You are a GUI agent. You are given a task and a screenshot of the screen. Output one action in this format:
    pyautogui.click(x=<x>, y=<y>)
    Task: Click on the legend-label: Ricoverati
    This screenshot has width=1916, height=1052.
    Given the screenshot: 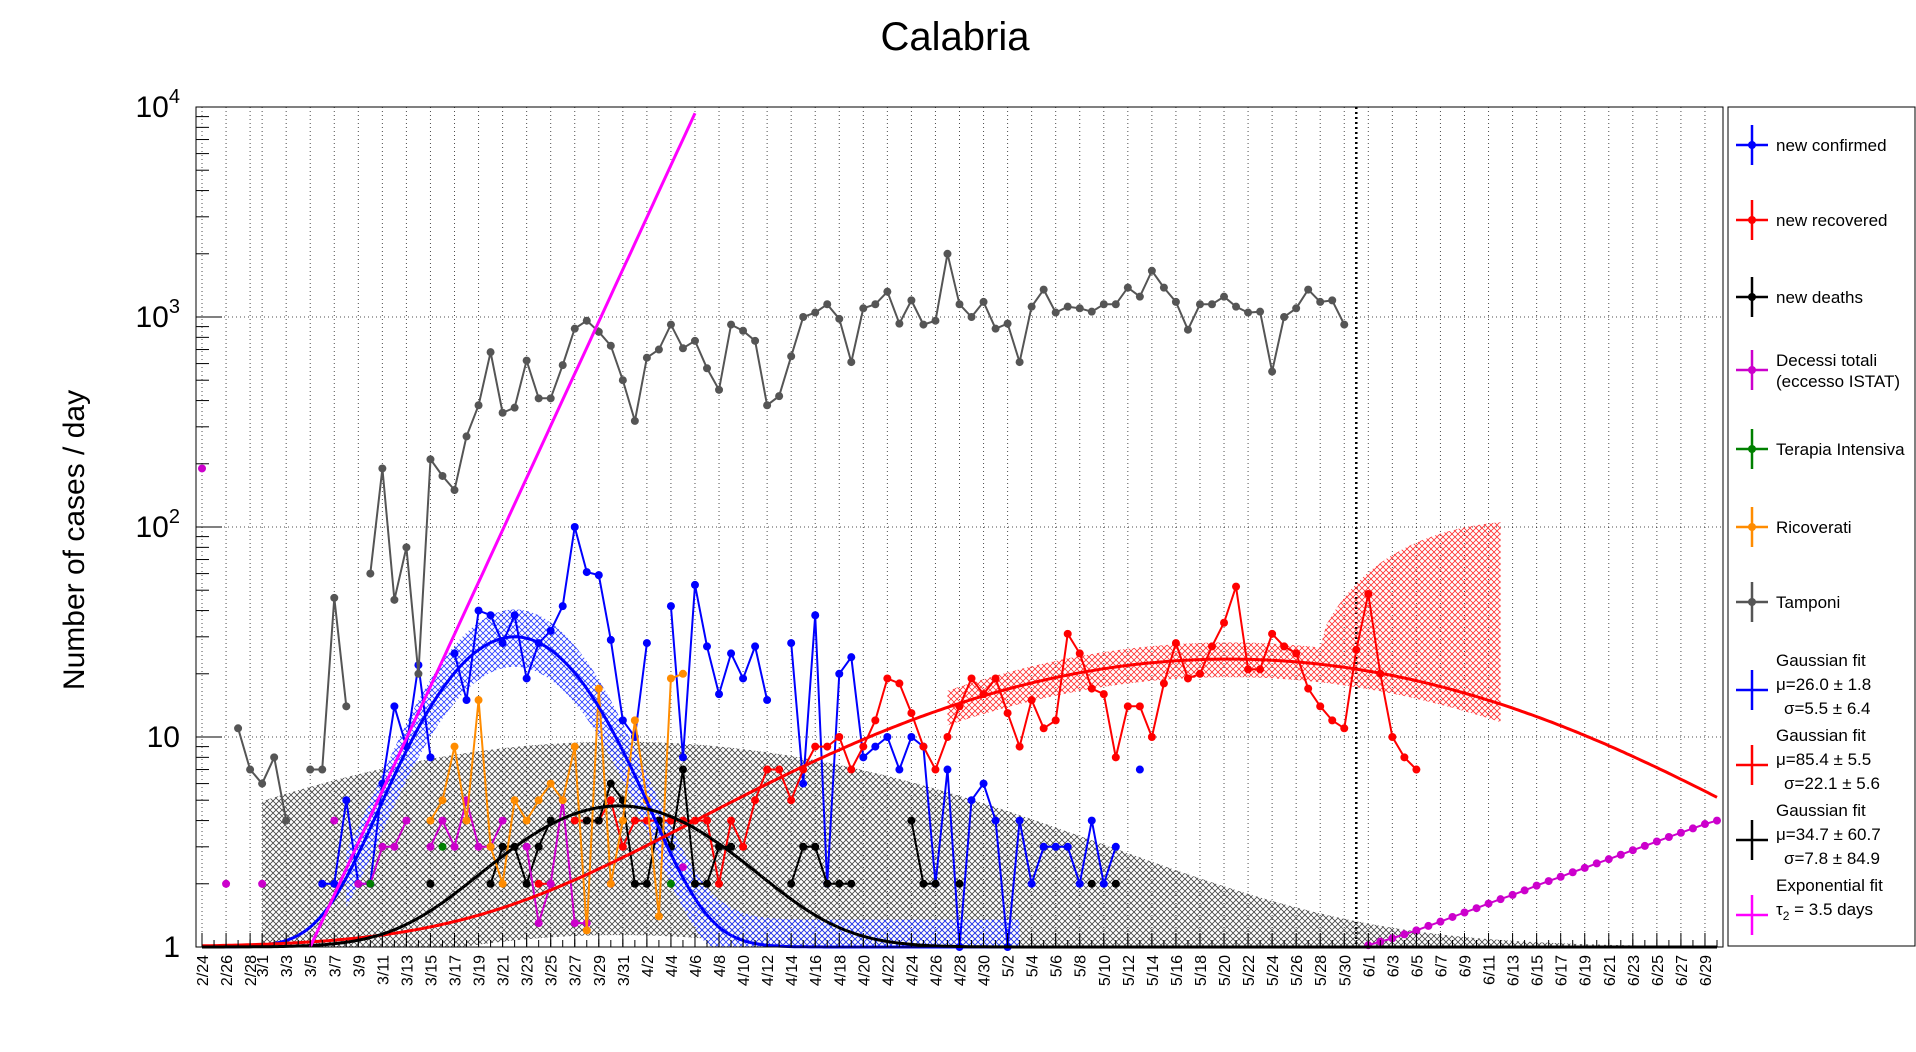 What is the action you would take?
    pyautogui.click(x=1814, y=527)
    